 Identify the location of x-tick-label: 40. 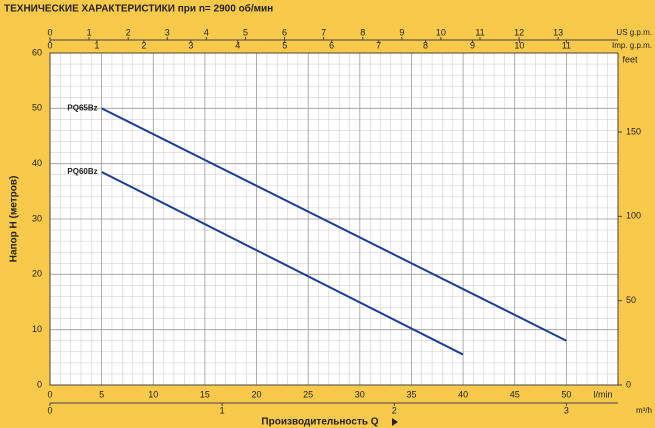
(463, 394).